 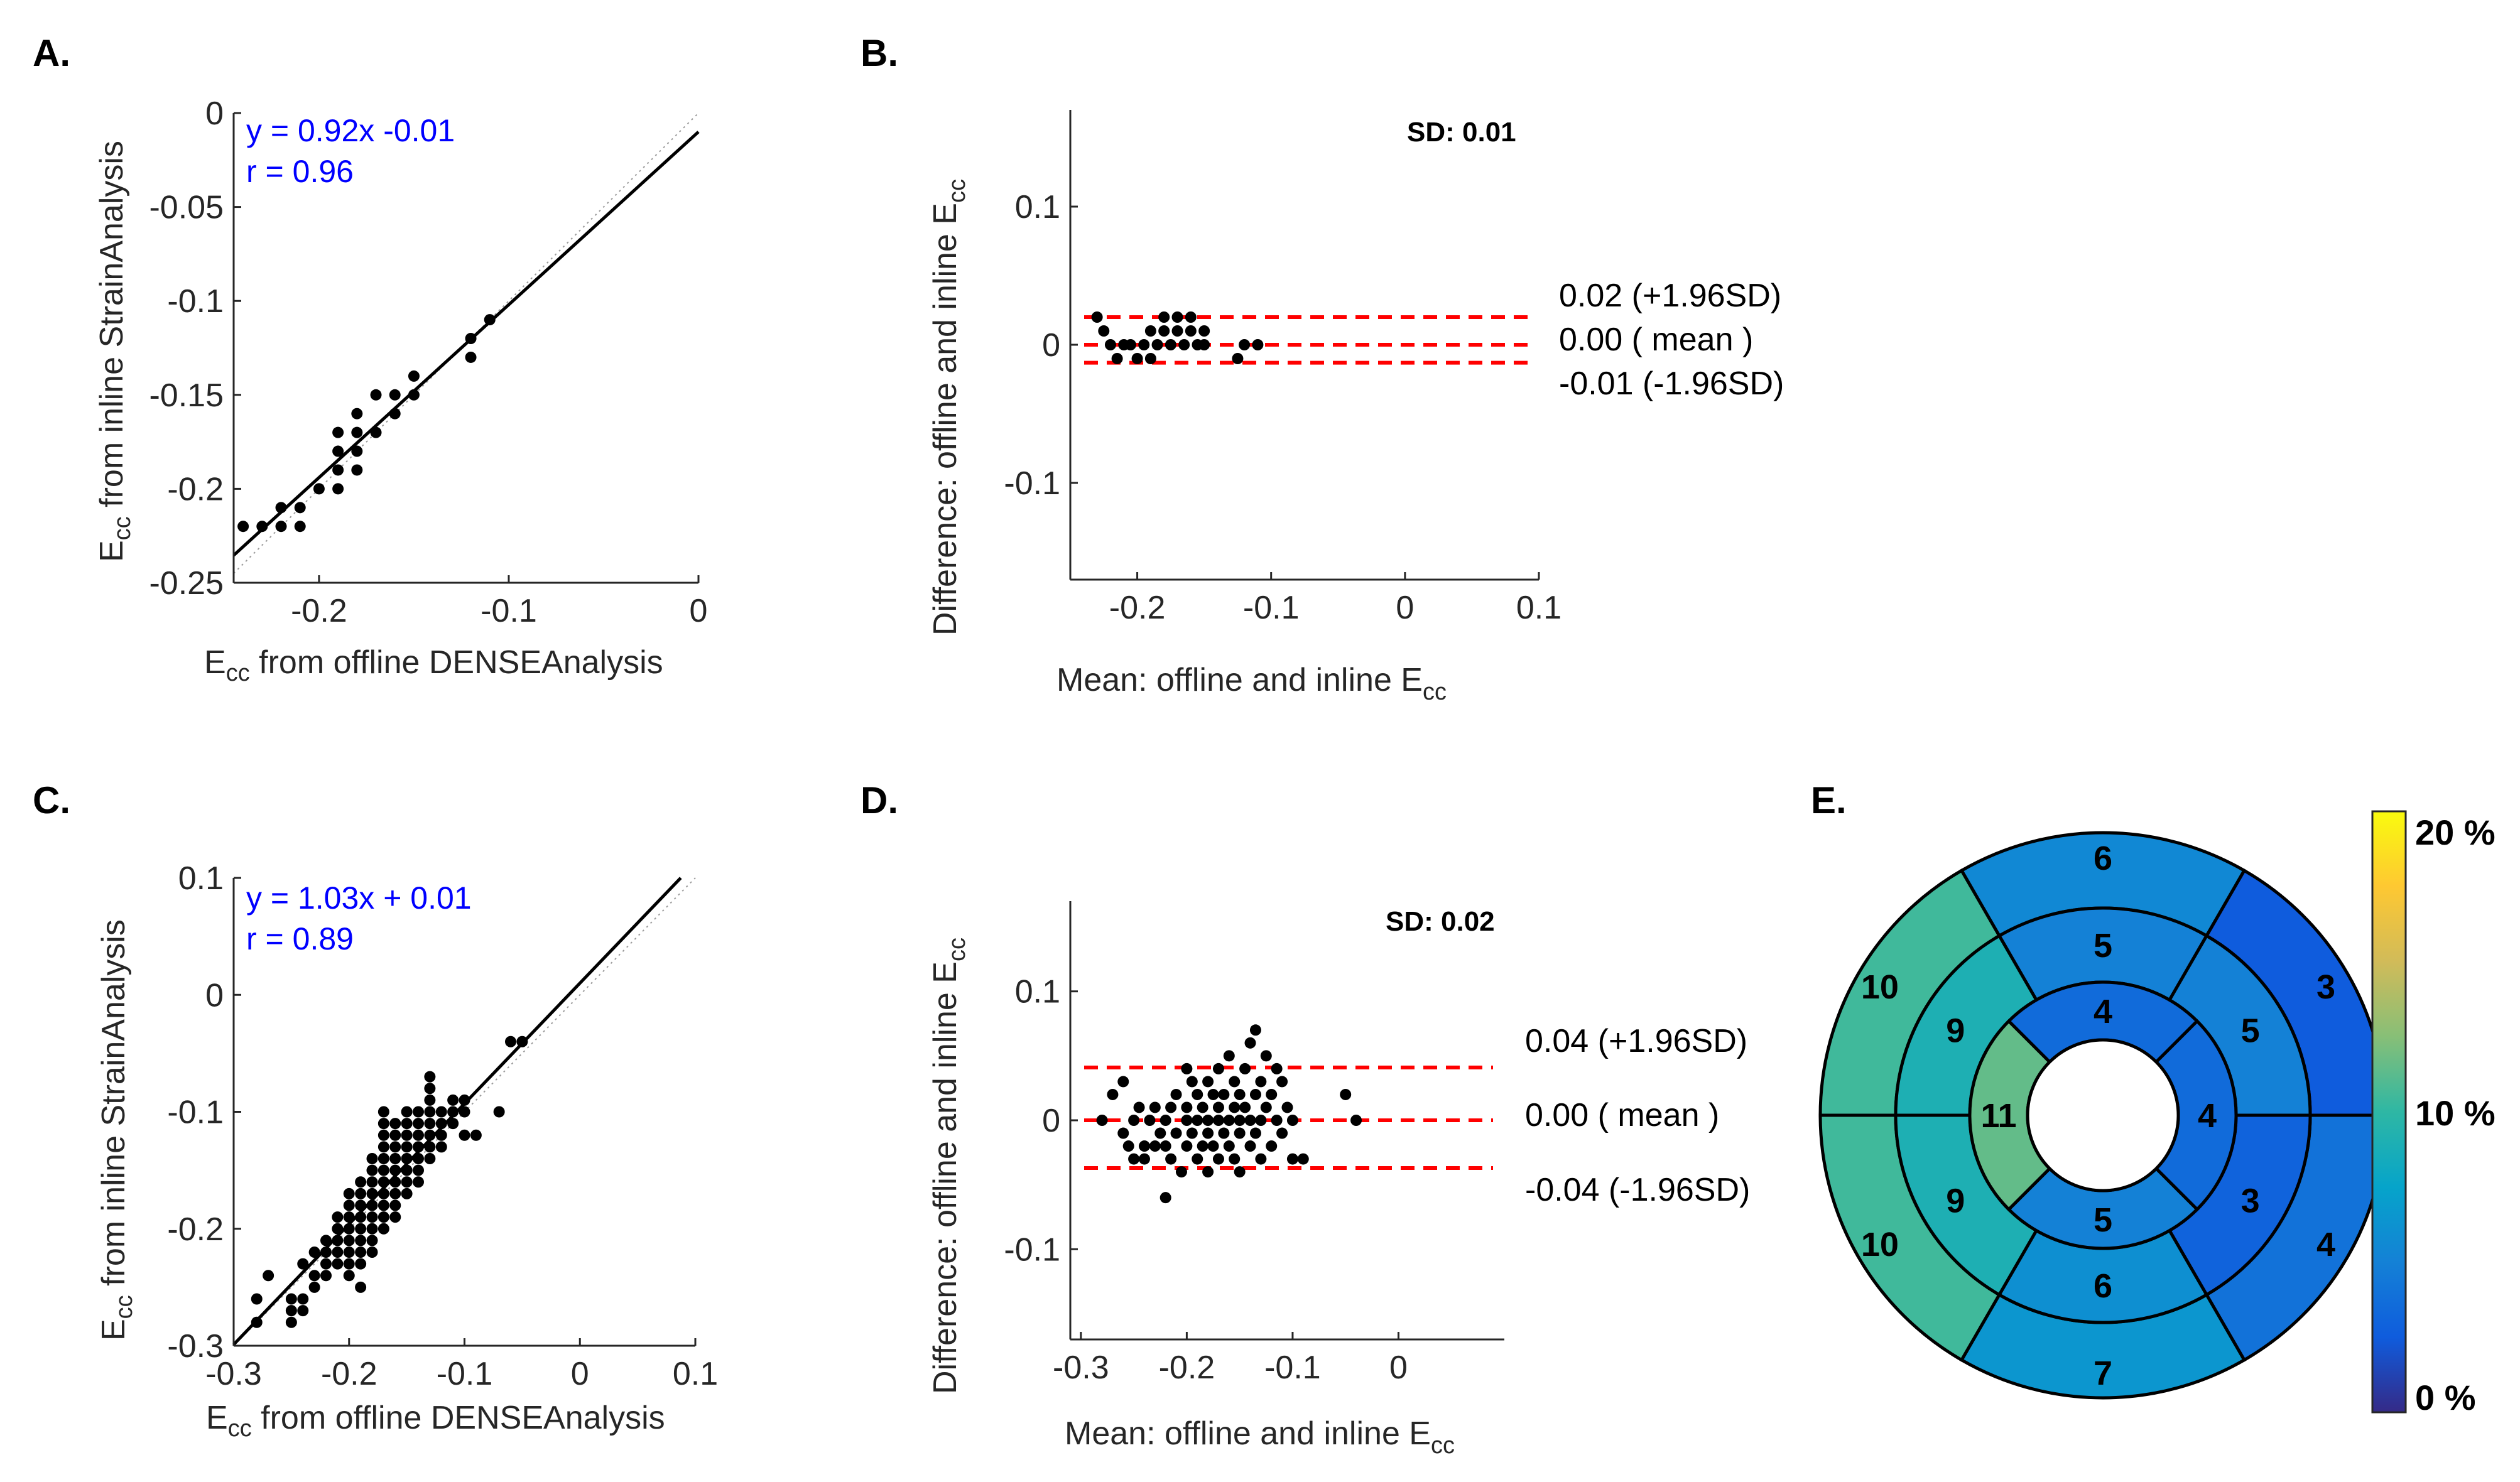 I want to click on correlation-r: r = 0.89, so click(x=300, y=938).